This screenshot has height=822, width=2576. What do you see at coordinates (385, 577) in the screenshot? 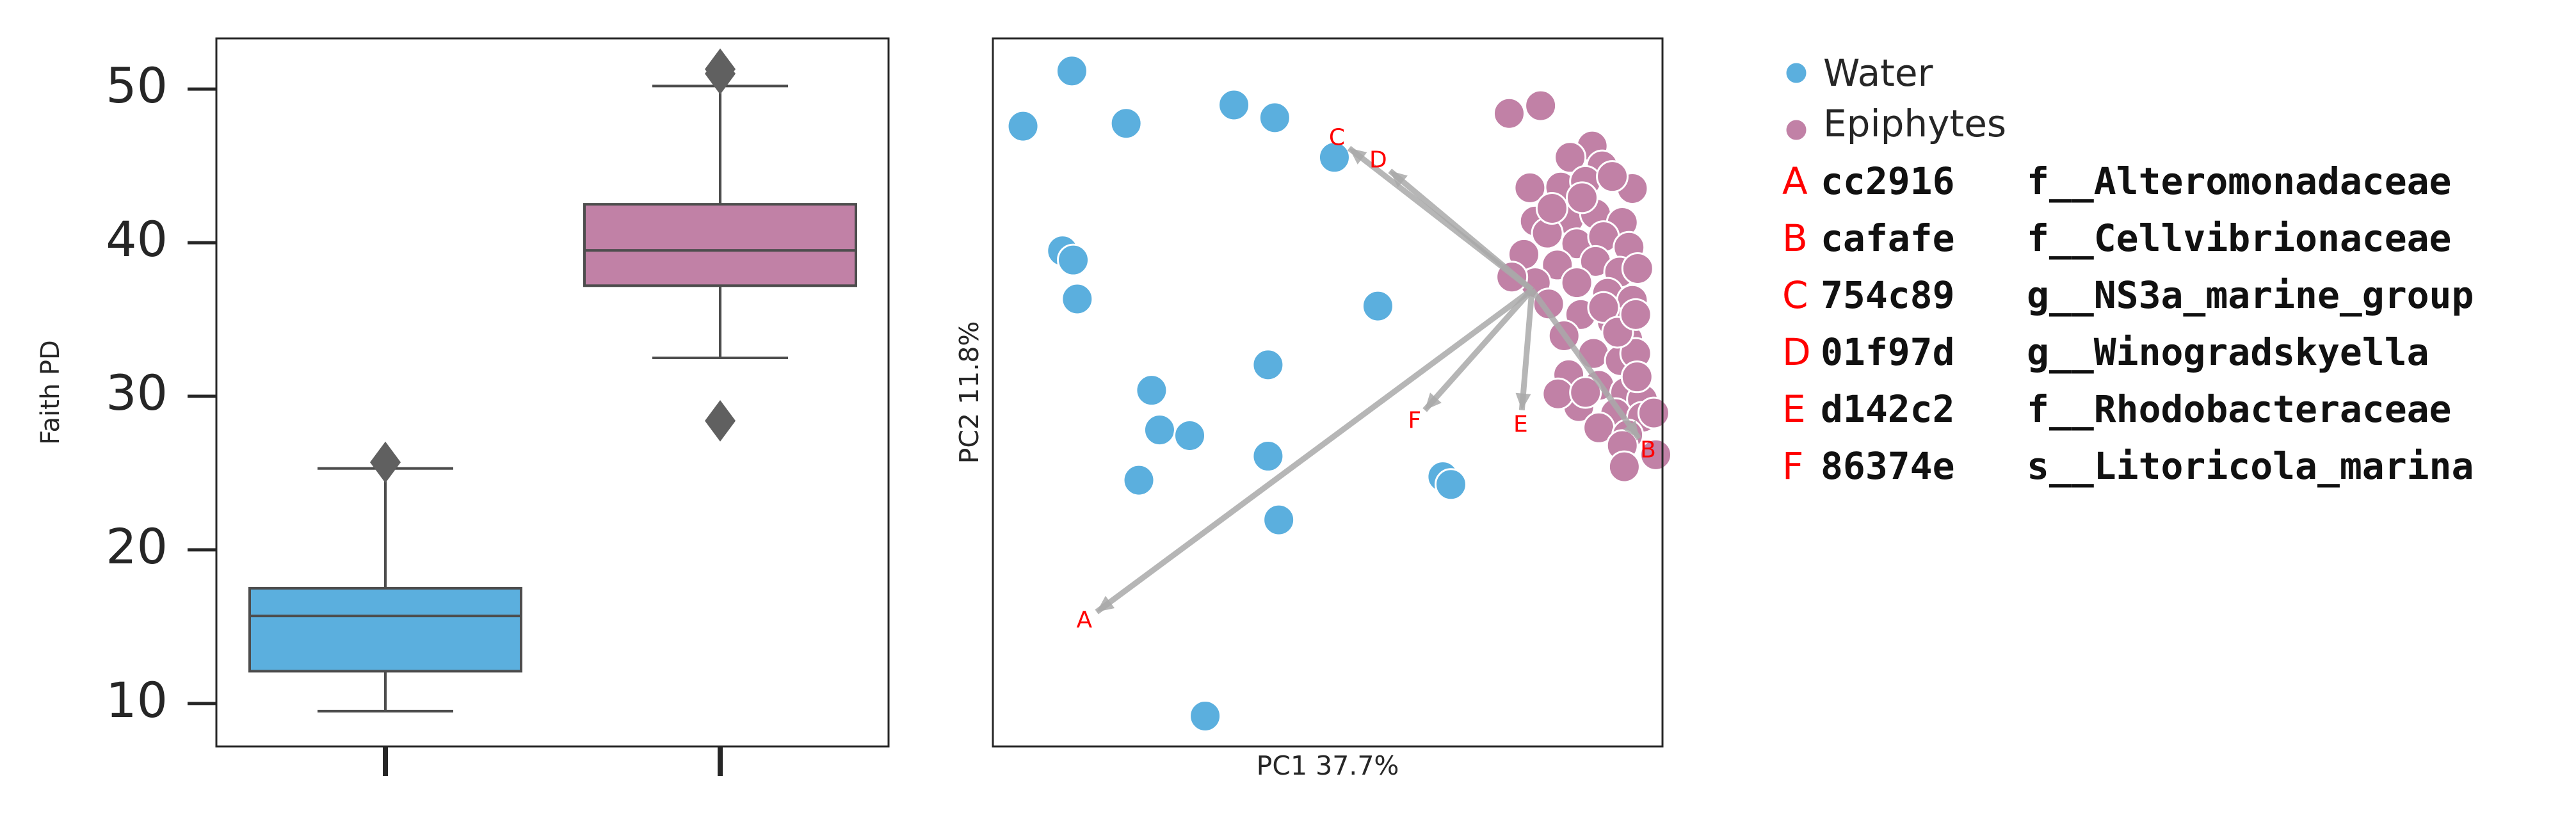
I see `box-water` at bounding box center [385, 577].